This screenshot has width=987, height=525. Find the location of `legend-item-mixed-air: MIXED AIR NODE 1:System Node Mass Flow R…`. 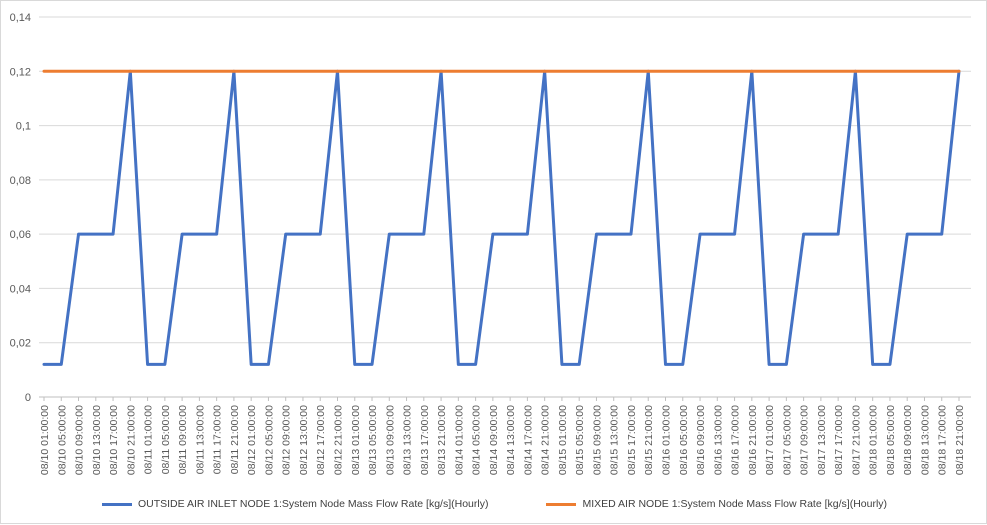

legend-item-mixed-air: MIXED AIR NODE 1:System Node Mass Flow R… is located at coordinates (716, 504).